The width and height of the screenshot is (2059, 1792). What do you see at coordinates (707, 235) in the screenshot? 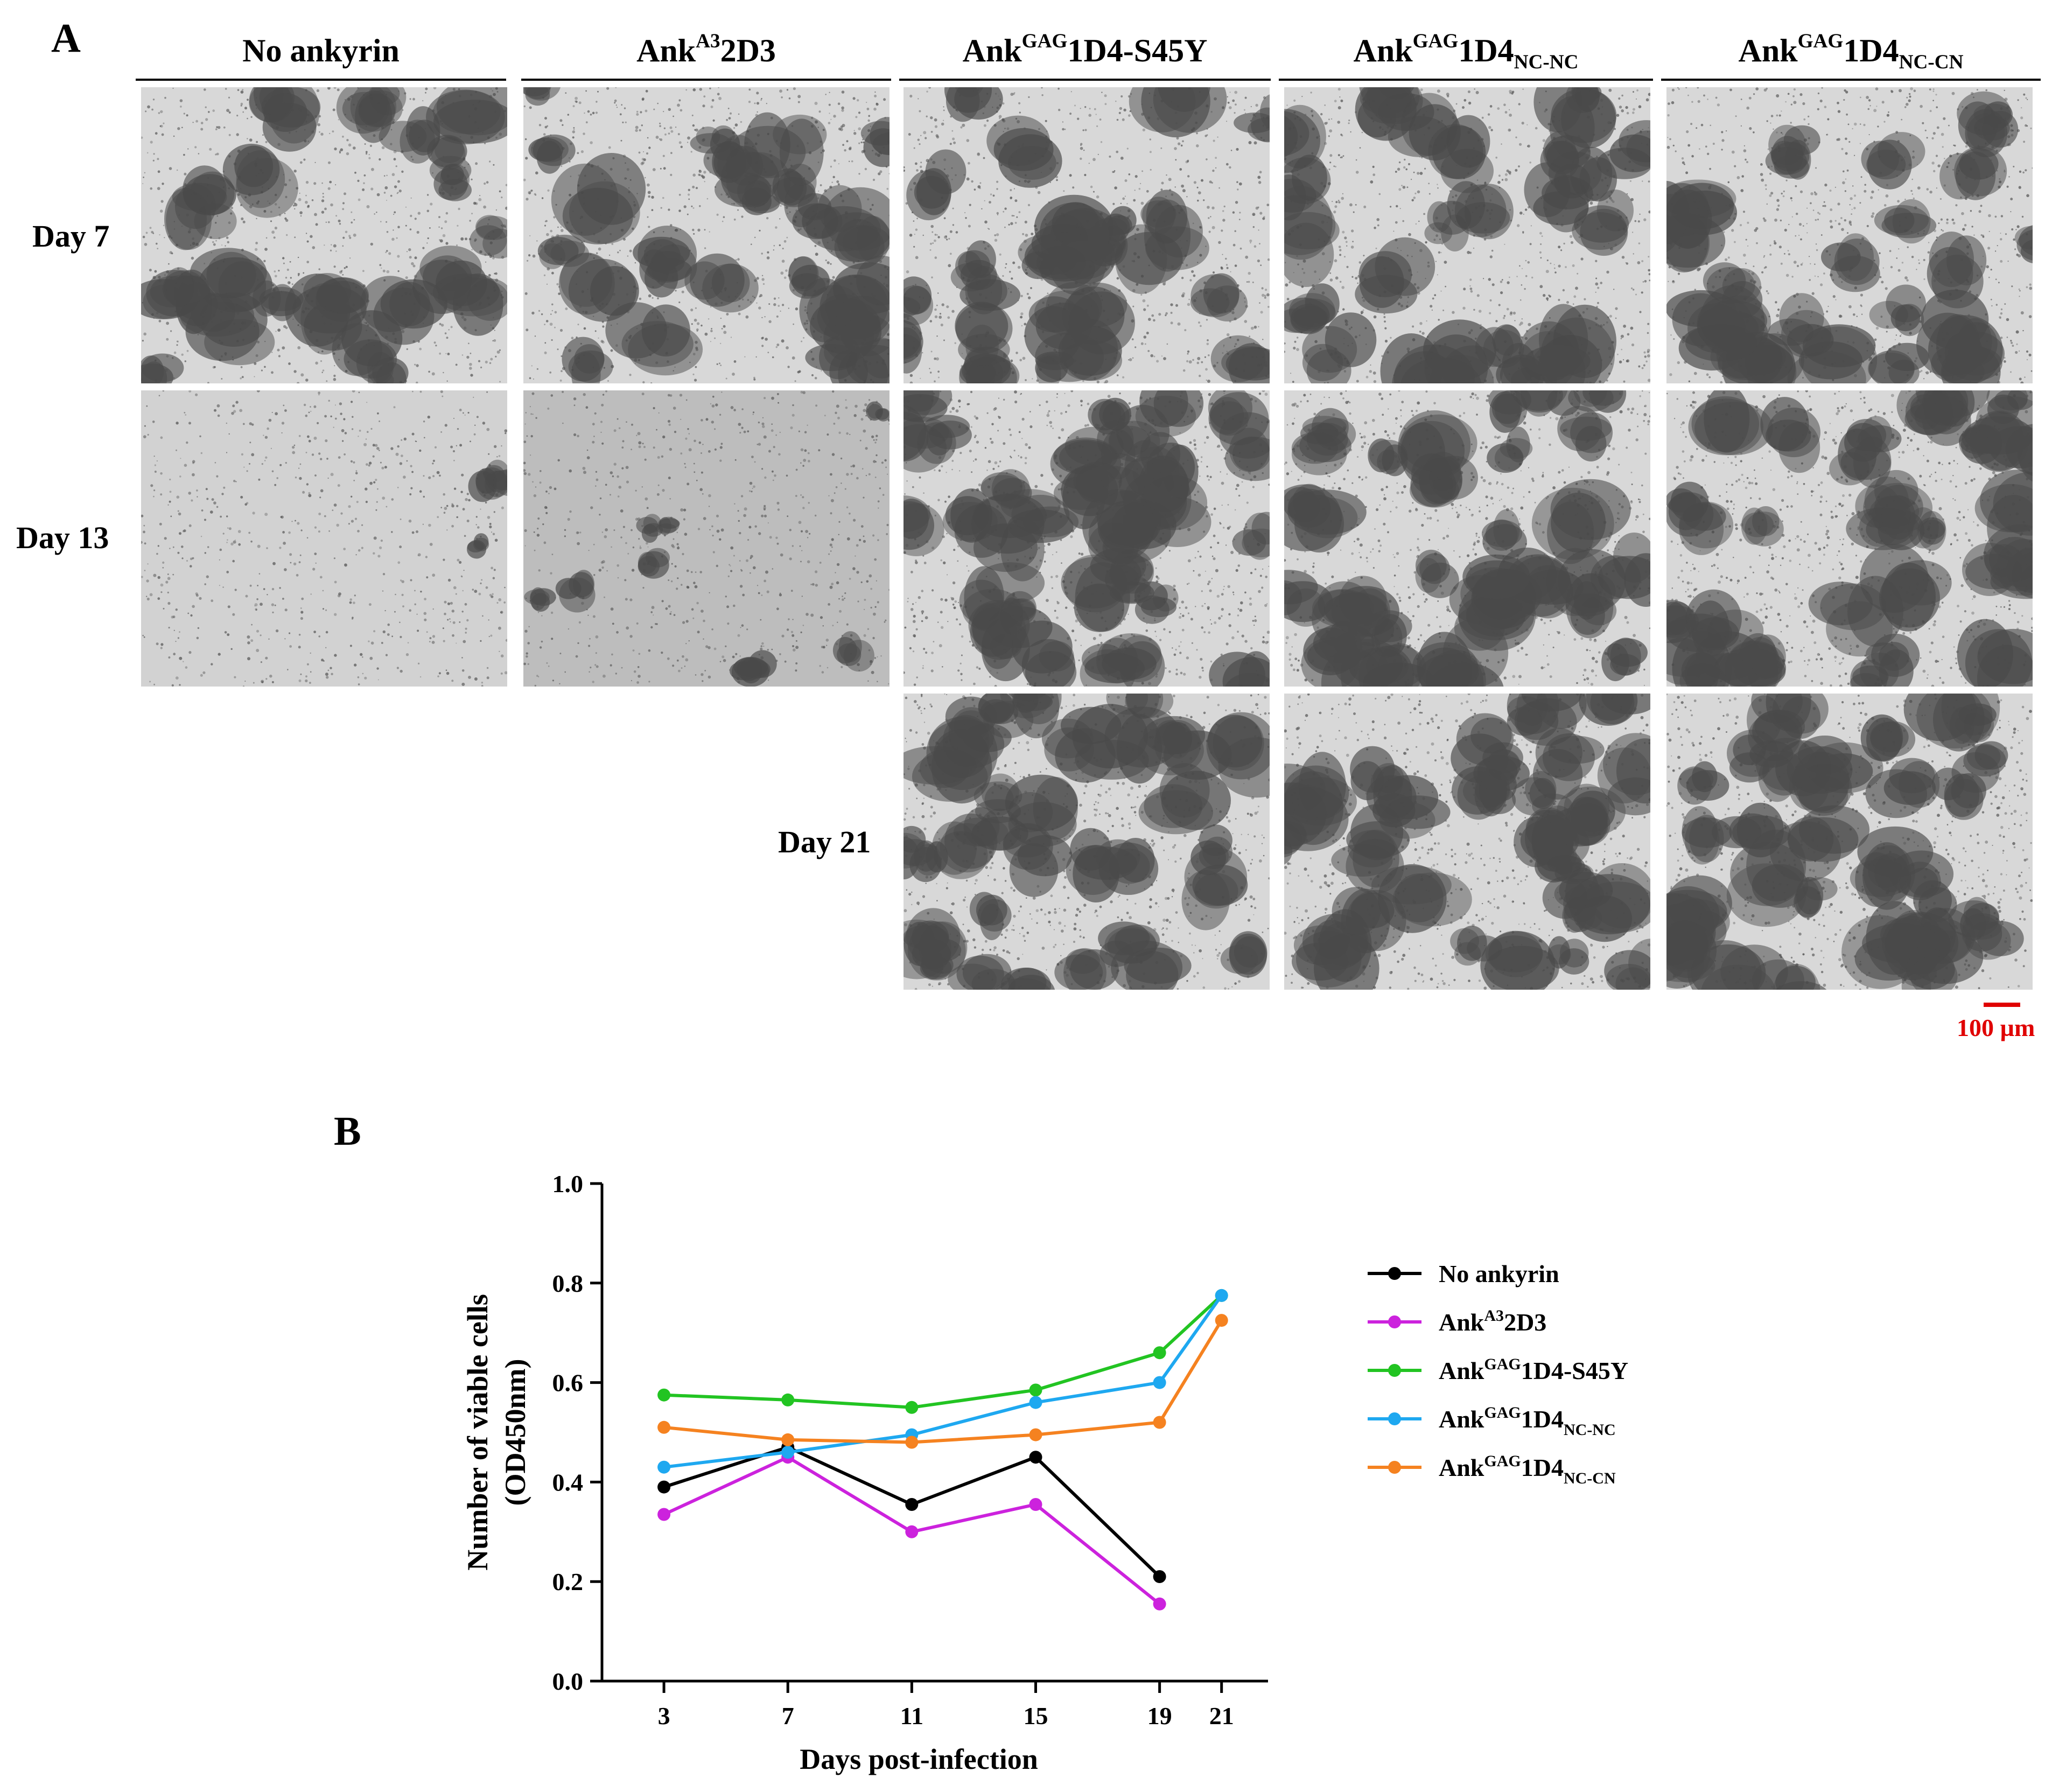
I see `micrograph-day7-col1` at bounding box center [707, 235].